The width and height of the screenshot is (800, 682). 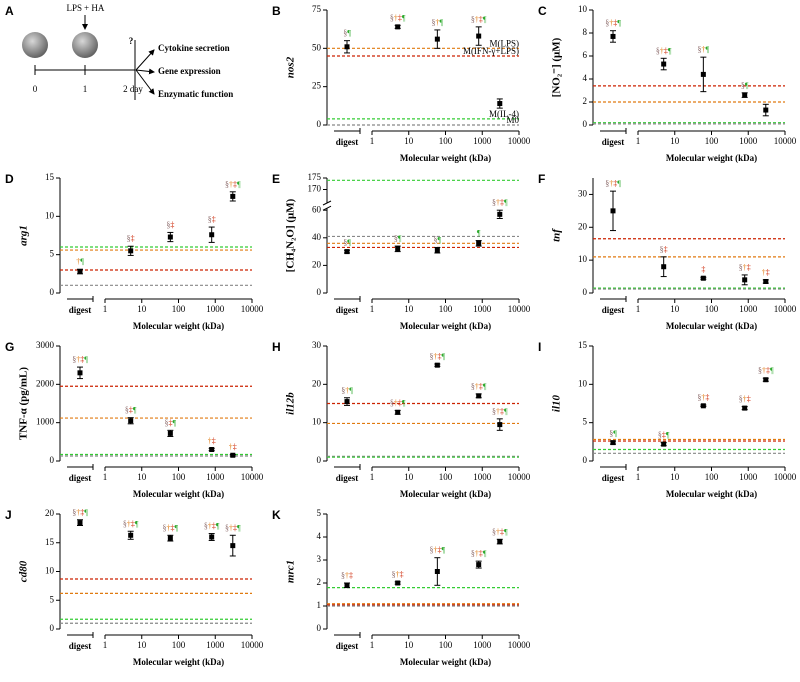 I want to click on treatment: LPS, so click(x=74, y=8).